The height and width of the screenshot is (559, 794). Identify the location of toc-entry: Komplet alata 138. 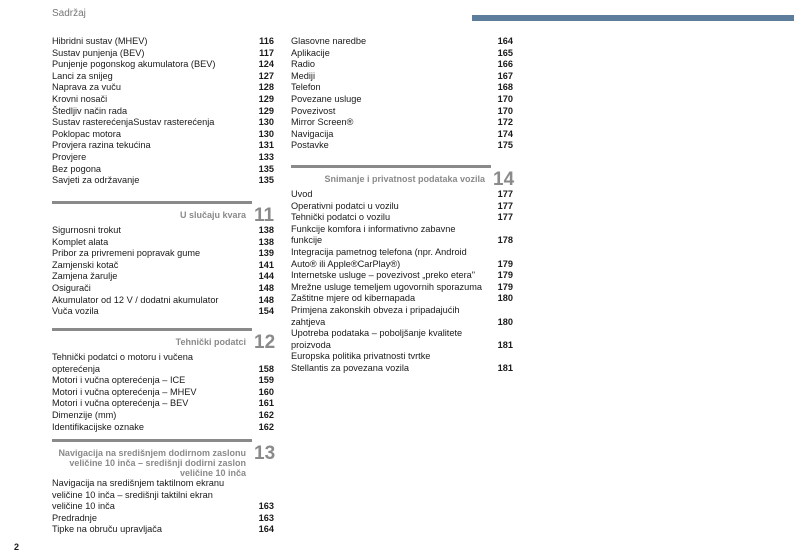
(163, 243).